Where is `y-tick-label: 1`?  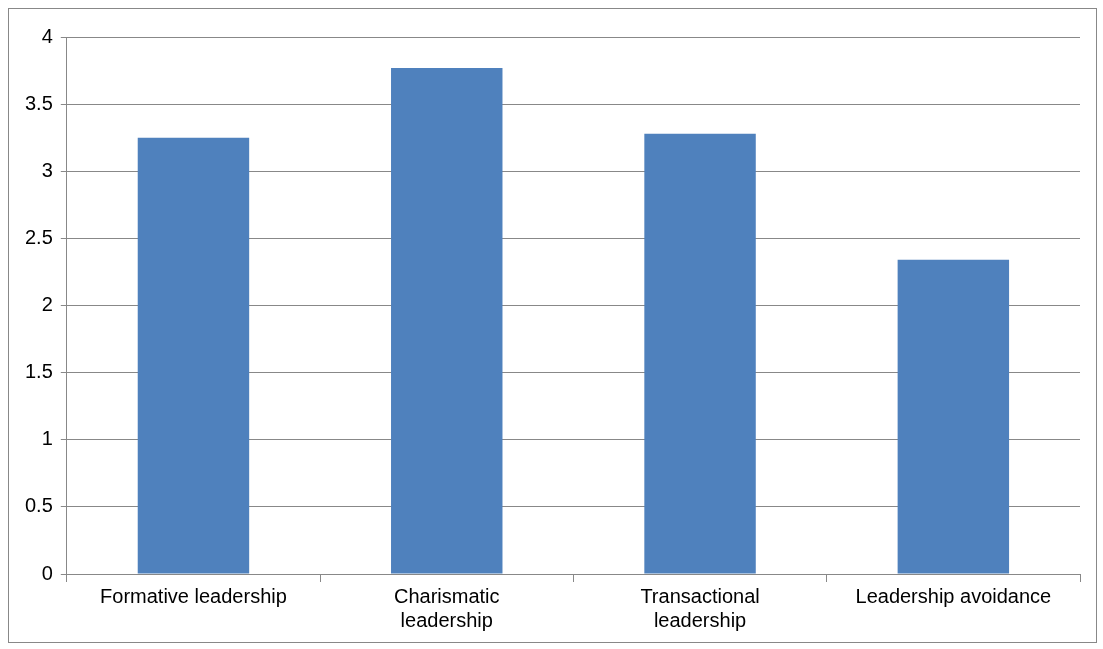
y-tick-label: 1 is located at coordinates (47, 438).